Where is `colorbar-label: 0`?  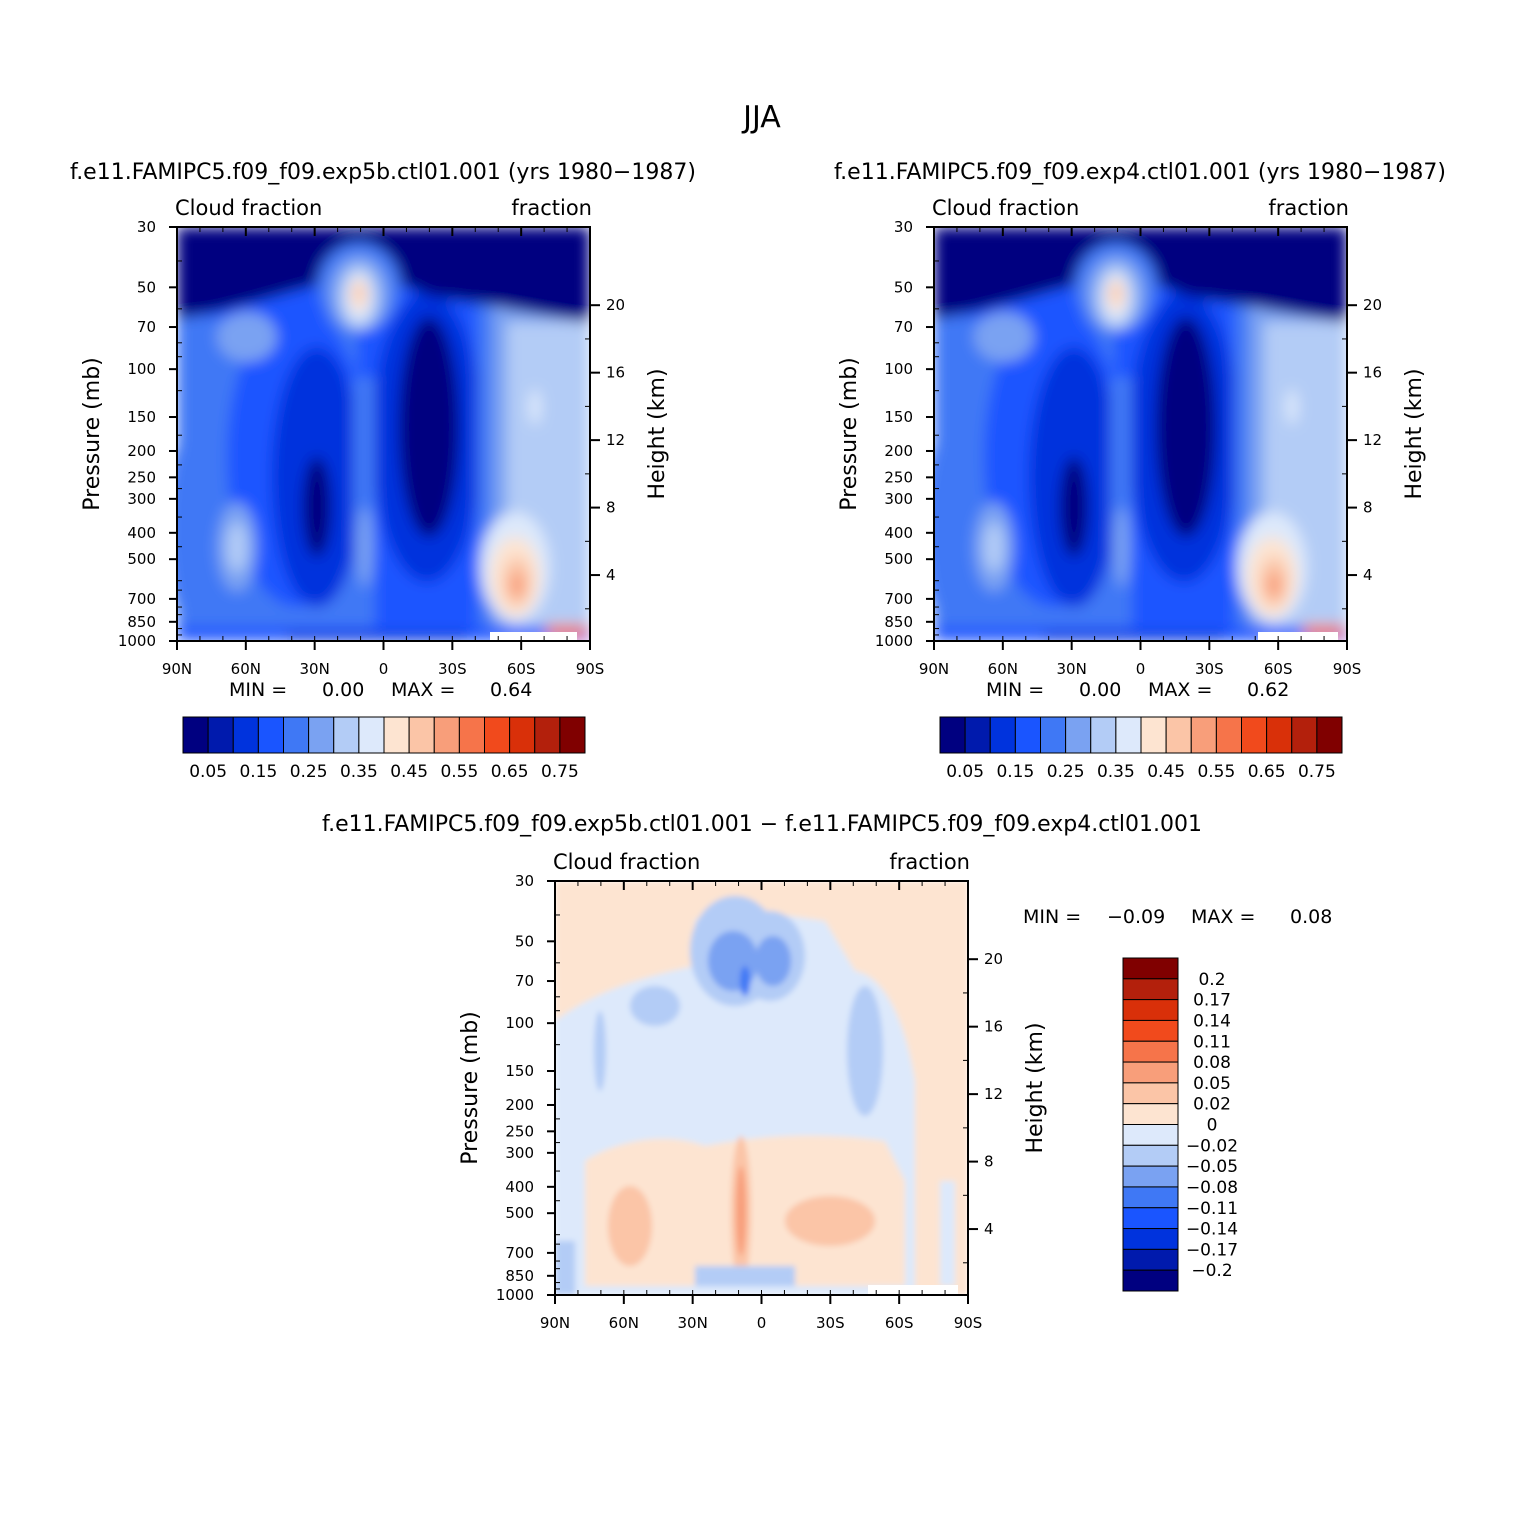
colorbar-label: 0 is located at coordinates (1212, 1126).